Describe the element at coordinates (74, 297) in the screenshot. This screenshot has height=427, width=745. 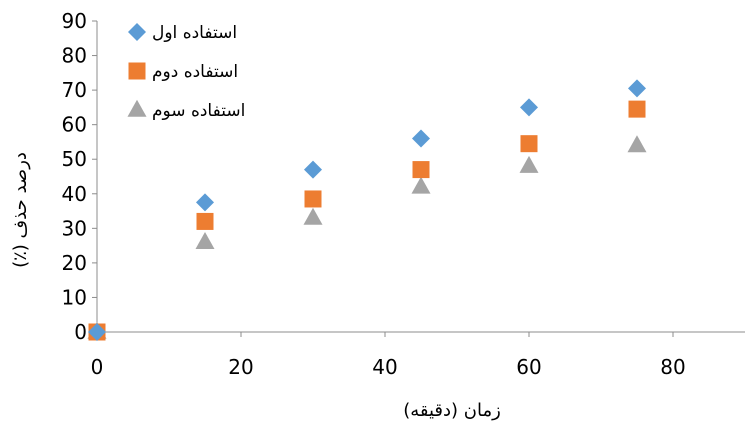
I see `y-tick-label: 10` at that location.